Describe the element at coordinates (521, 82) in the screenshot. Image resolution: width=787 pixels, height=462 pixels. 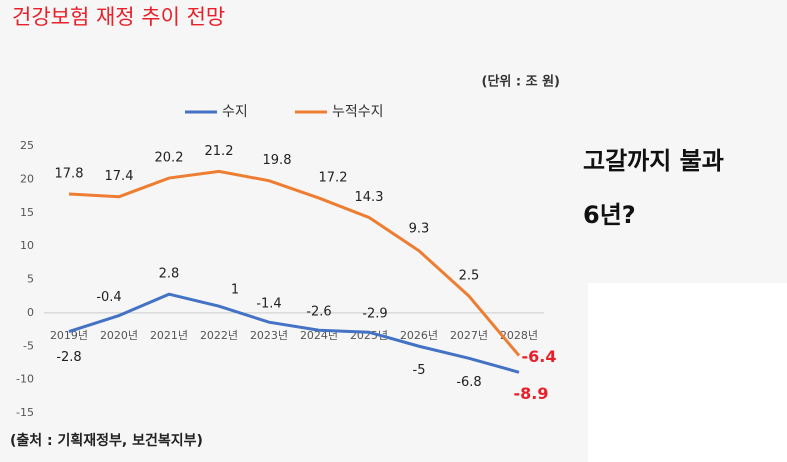
I see `unit-label: (단위 : 조 원)` at that location.